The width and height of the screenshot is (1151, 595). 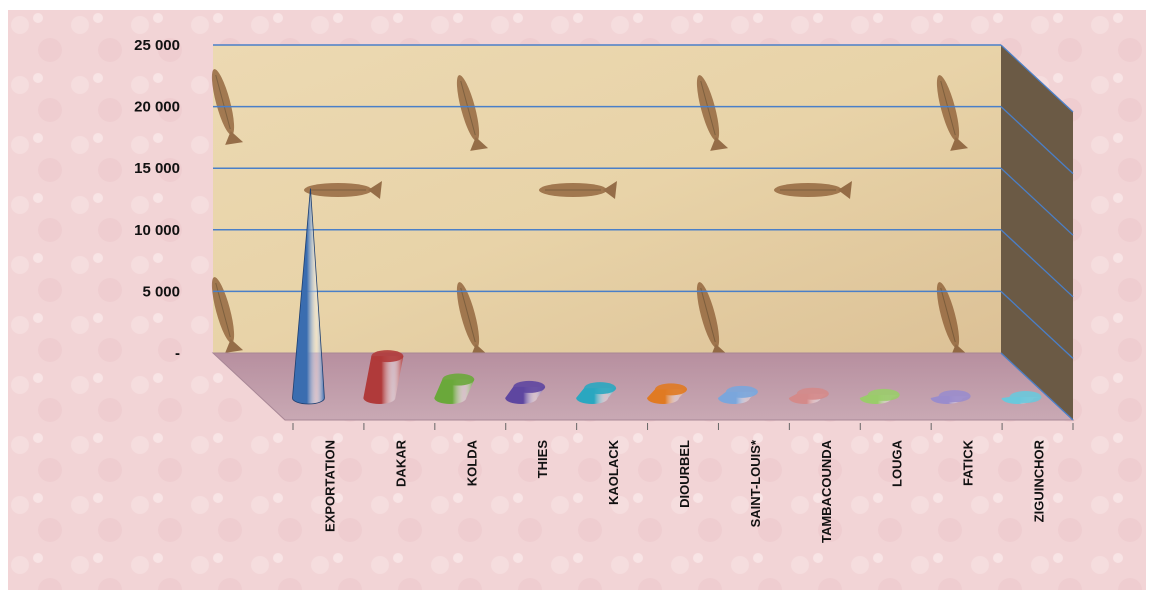 What do you see at coordinates (826, 491) in the screenshot?
I see `x-tick-label: TAMBACOUNDA` at bounding box center [826, 491].